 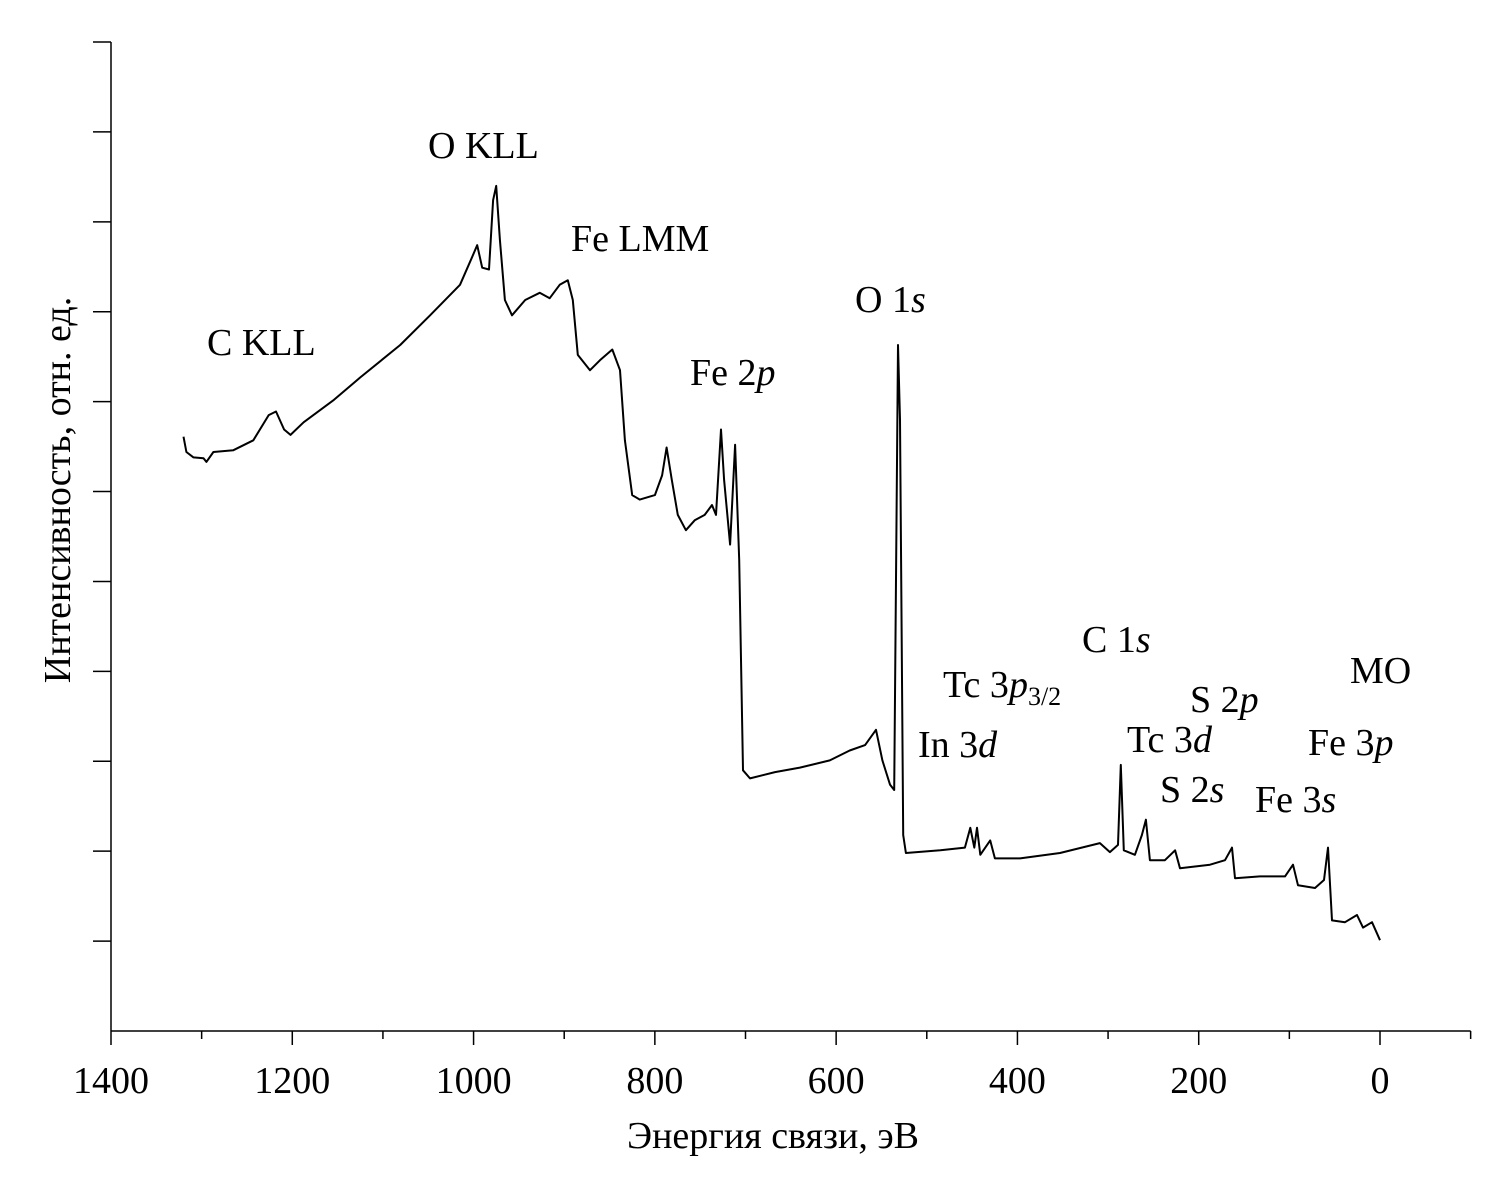 I want to click on peak-label: S 2s, so click(x=1192, y=790).